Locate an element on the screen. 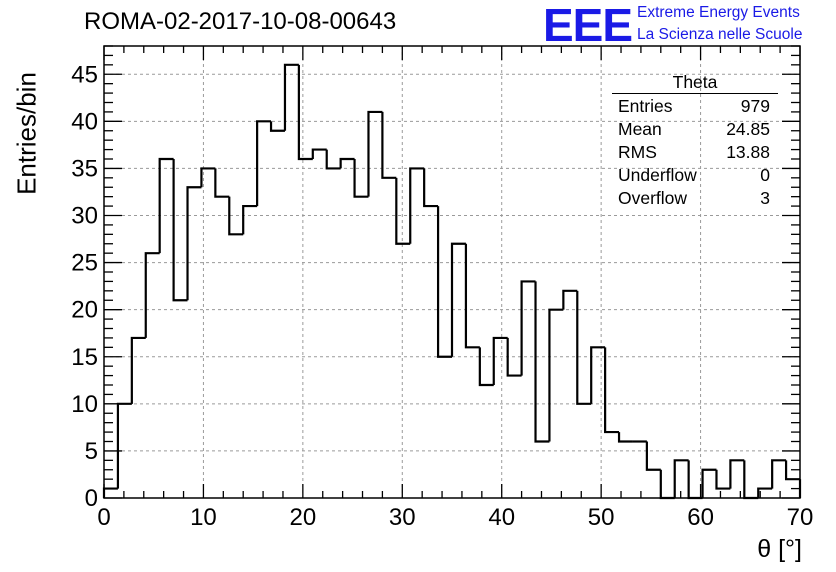 The image size is (836, 572). x-tick-label: 20 is located at coordinates (303, 517).